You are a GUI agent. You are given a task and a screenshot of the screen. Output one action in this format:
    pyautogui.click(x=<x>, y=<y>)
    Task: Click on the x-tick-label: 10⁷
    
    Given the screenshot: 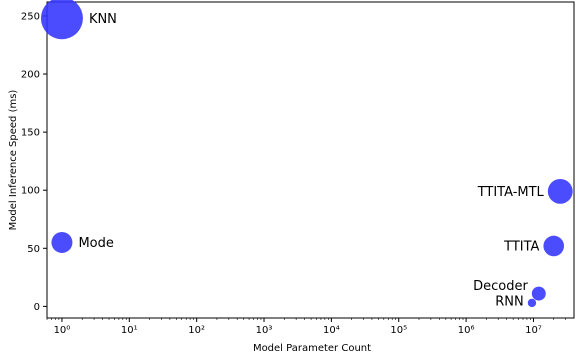 What is the action you would take?
    pyautogui.click(x=533, y=330)
    